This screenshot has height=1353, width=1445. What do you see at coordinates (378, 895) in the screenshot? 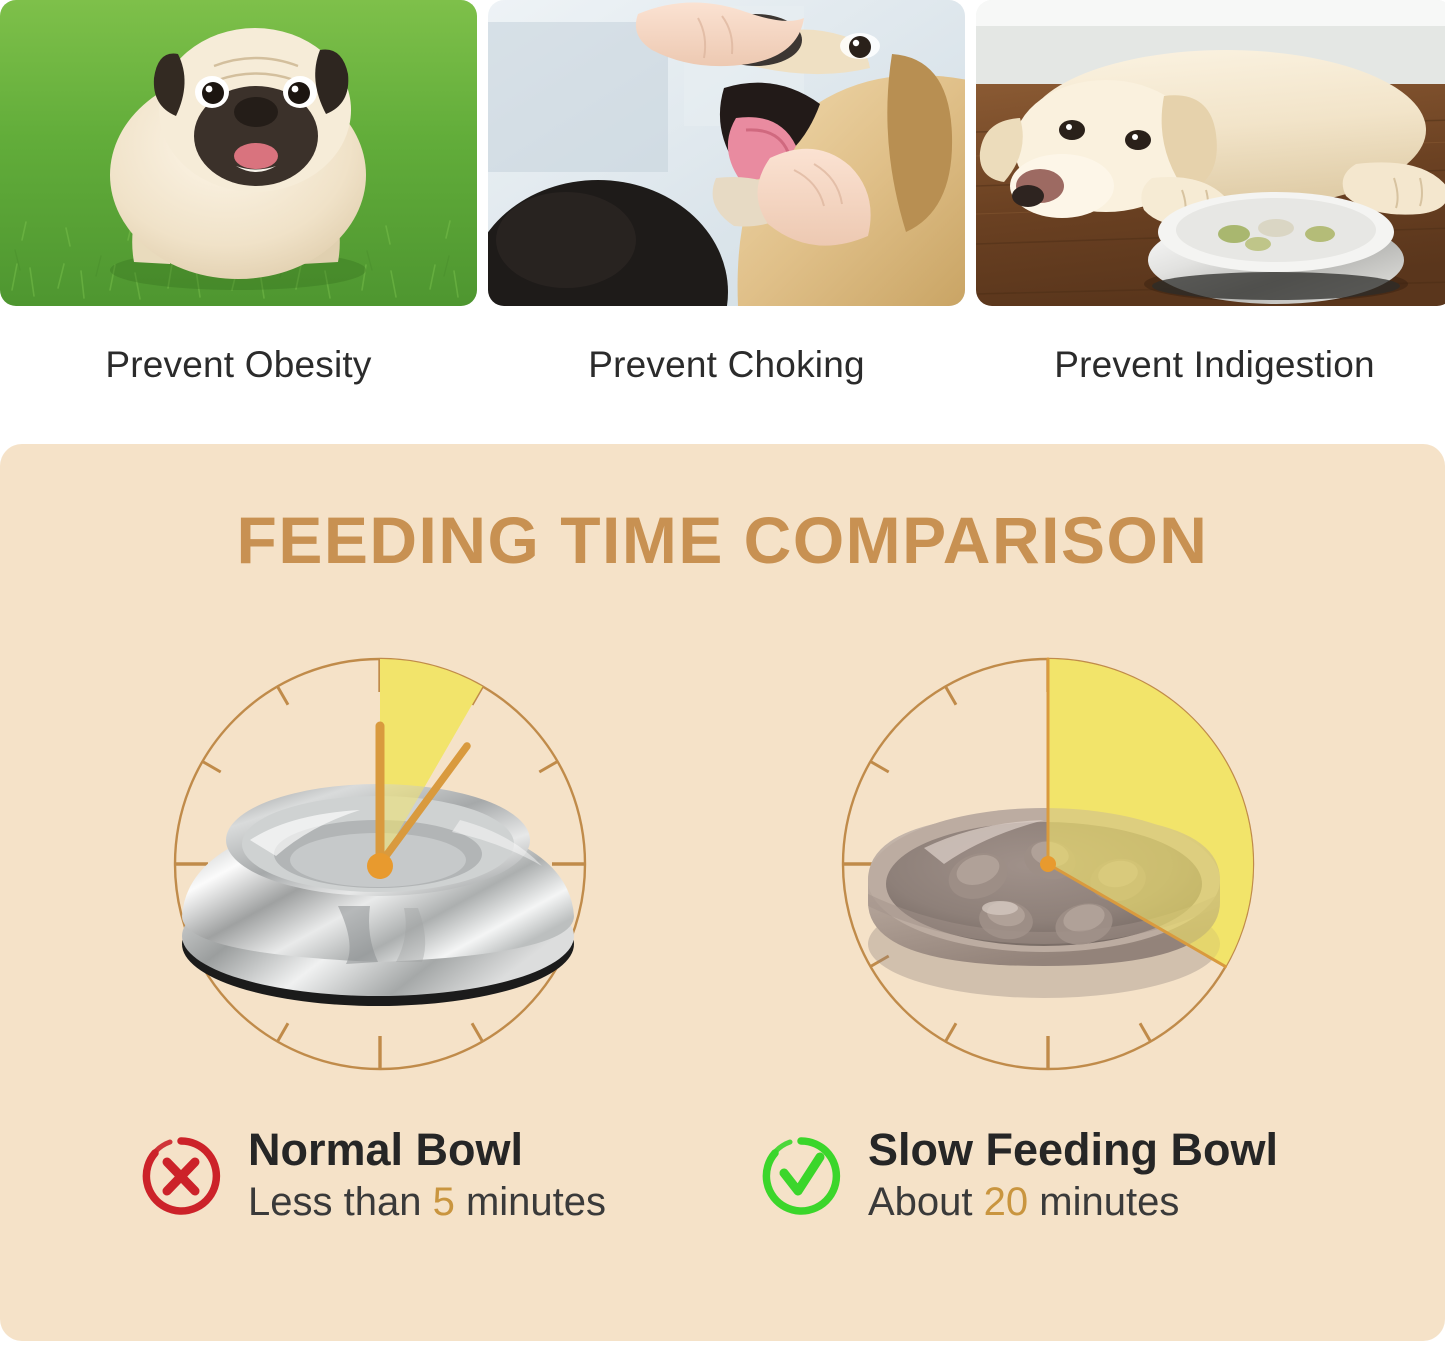
I see `stainless-steel-bowl` at bounding box center [378, 895].